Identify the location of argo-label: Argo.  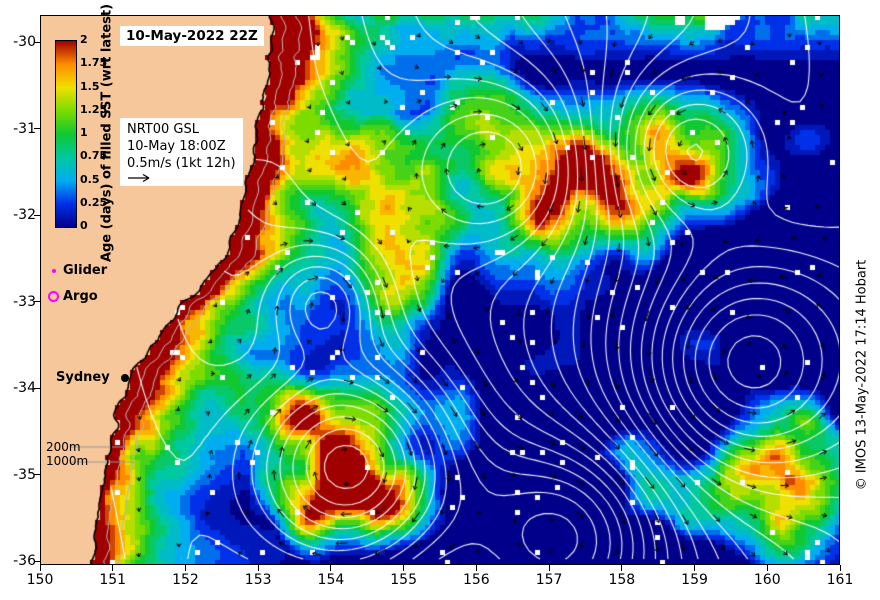
(80, 296).